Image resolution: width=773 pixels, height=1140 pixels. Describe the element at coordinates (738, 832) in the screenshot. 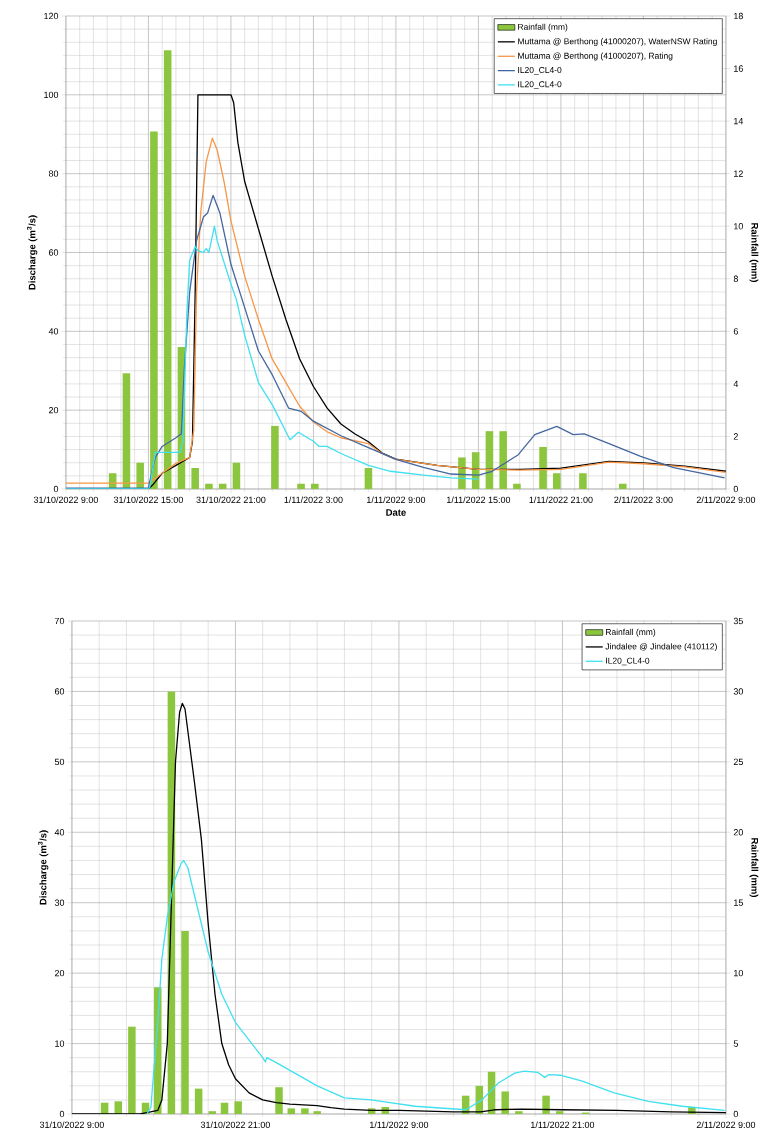

I see `y2-tick-label: 20` at that location.